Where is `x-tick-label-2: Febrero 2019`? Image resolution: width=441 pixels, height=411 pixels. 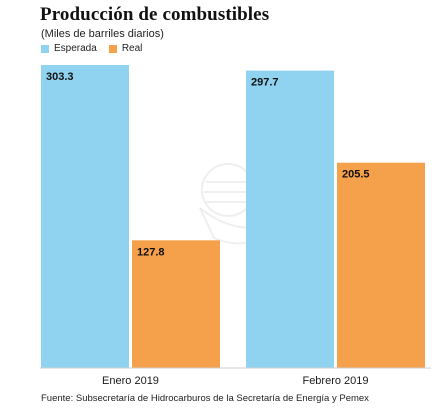 x-tick-label-2: Febrero 2019 is located at coordinates (335, 381).